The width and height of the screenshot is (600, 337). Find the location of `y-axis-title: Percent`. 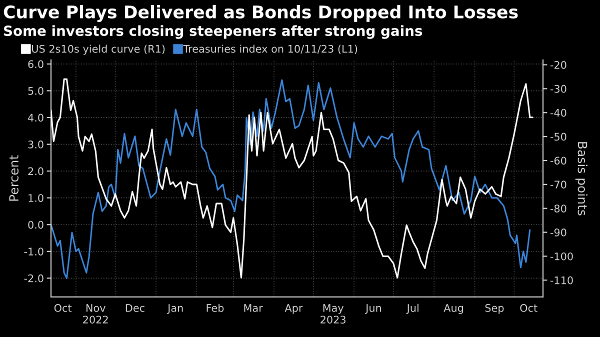

y-axis-title: Percent is located at coordinates (14, 178).